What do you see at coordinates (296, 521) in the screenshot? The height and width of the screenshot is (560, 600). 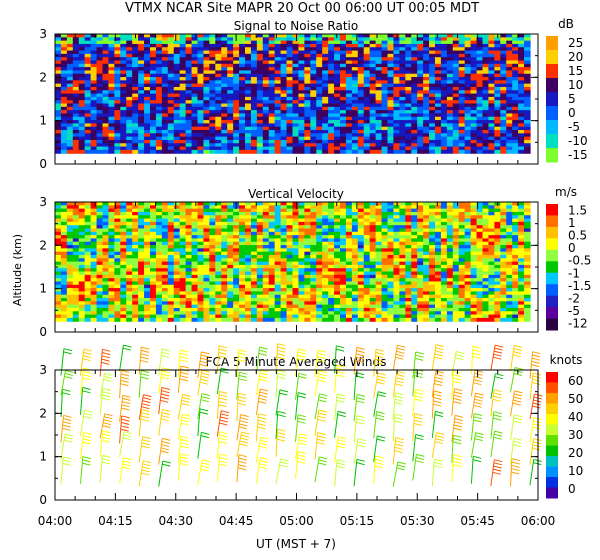 I see `x-tick-label: 05:00` at bounding box center [296, 521].